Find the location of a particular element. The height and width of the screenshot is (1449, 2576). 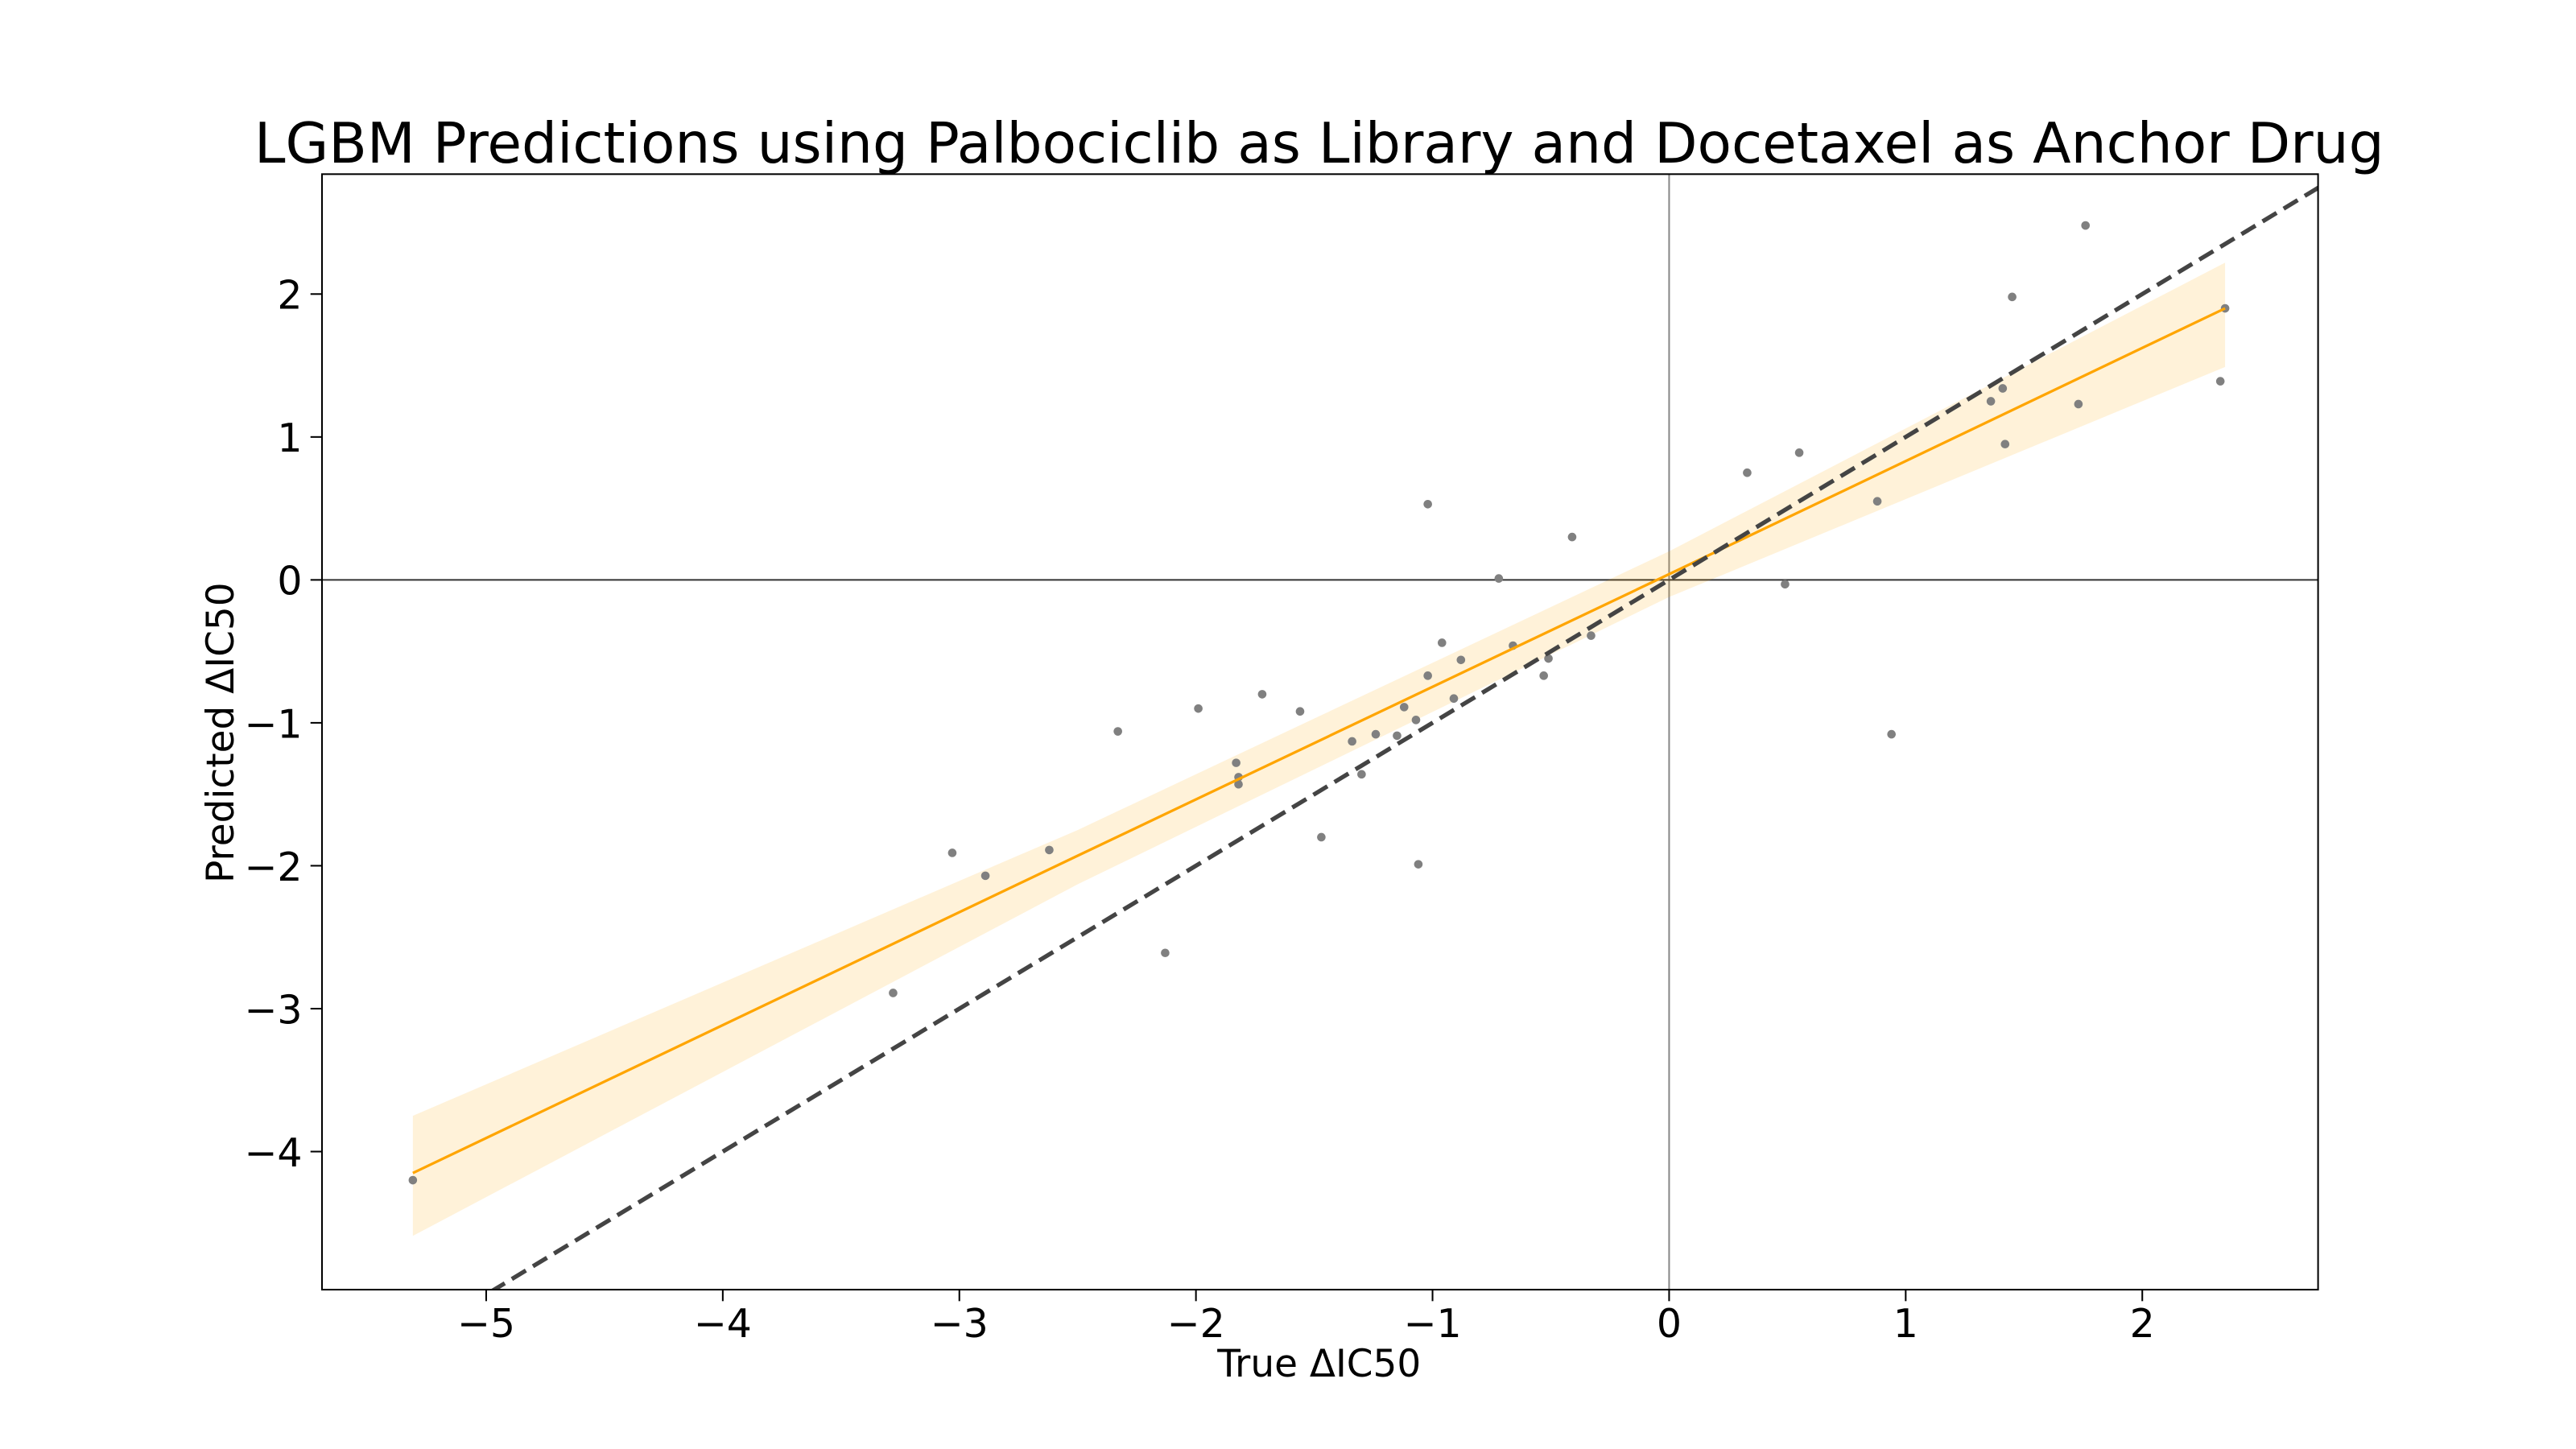

y-tick-label: 2 is located at coordinates (289, 296).